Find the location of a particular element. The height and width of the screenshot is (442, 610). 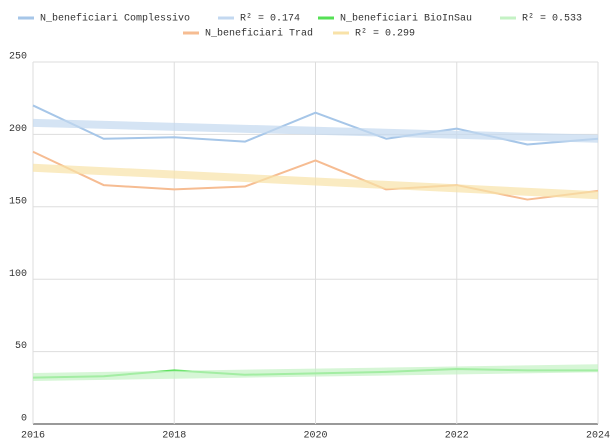

legend-label: R² = 0.174 is located at coordinates (270, 19).